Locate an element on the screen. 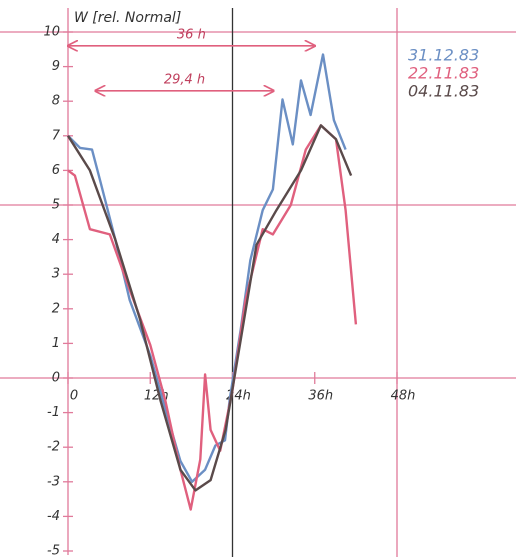  y-tick-label: -4 is located at coordinates (53, 516).